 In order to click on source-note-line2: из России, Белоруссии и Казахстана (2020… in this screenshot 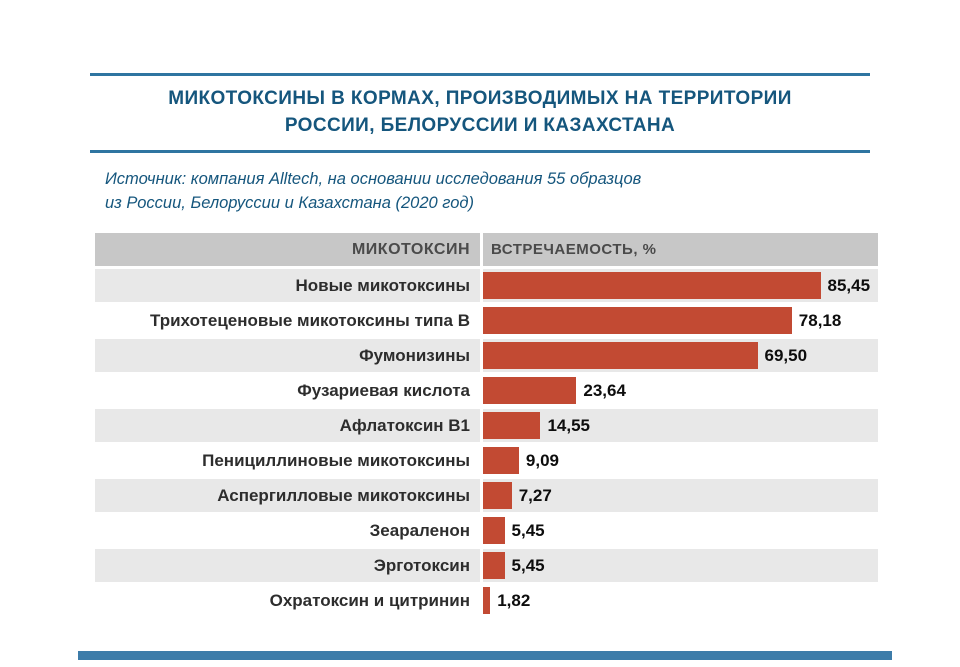, I will do `click(289, 202)`.